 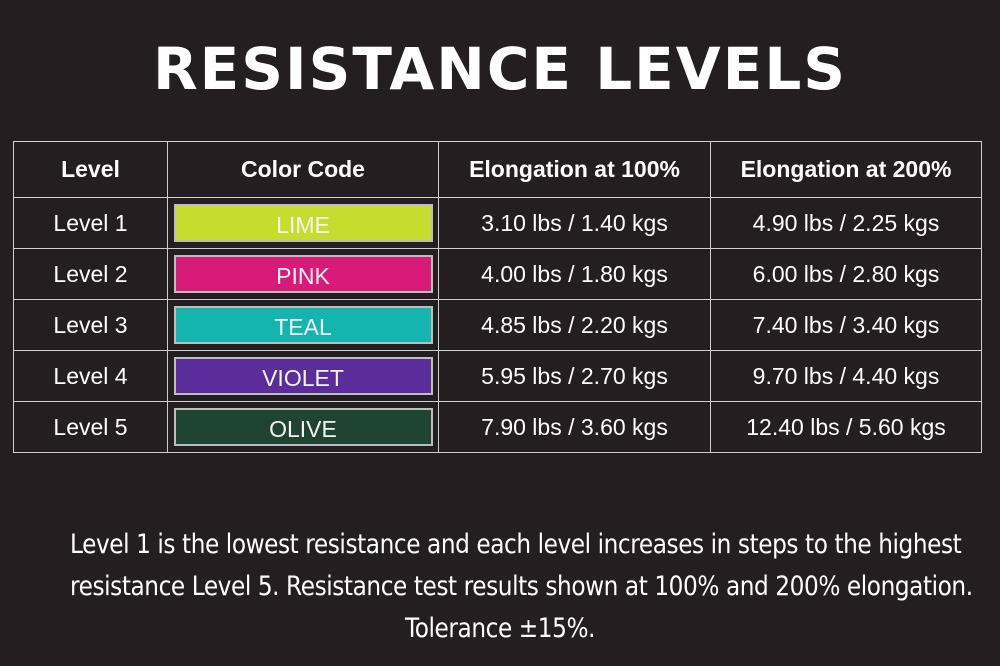 What do you see at coordinates (846, 223) in the screenshot?
I see `elongation-200-cell: 4.90 lbs / 2.25 kgs` at bounding box center [846, 223].